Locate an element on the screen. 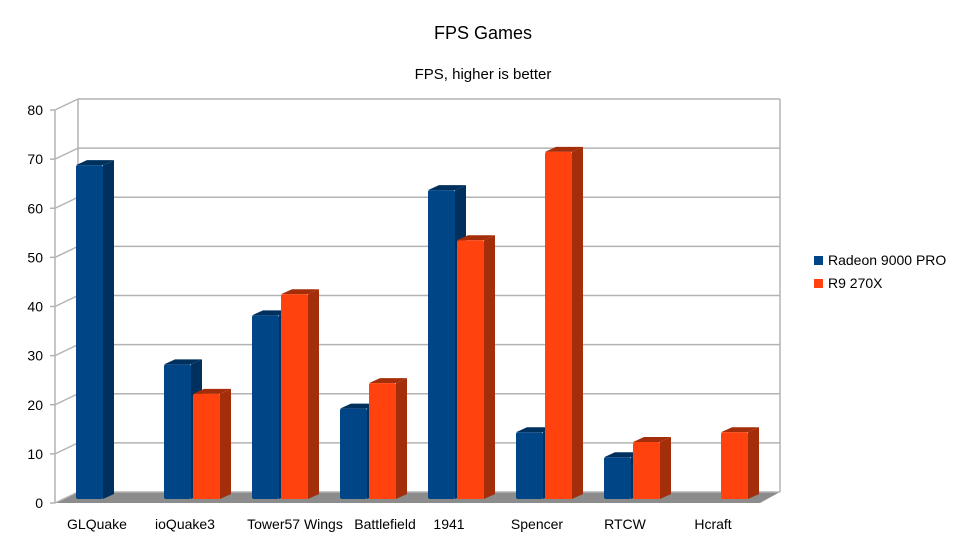 This screenshot has width=965, height=543. y-axis-labels: 0 10 20 30 40 50 60 70 80 is located at coordinates (35, 306).